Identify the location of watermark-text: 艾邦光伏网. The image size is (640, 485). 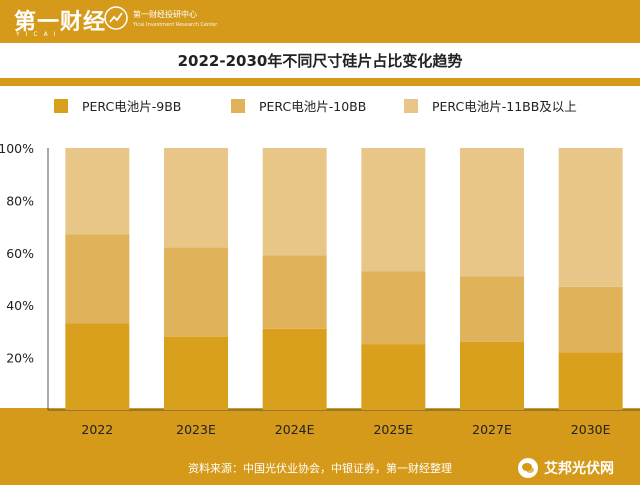
(579, 469).